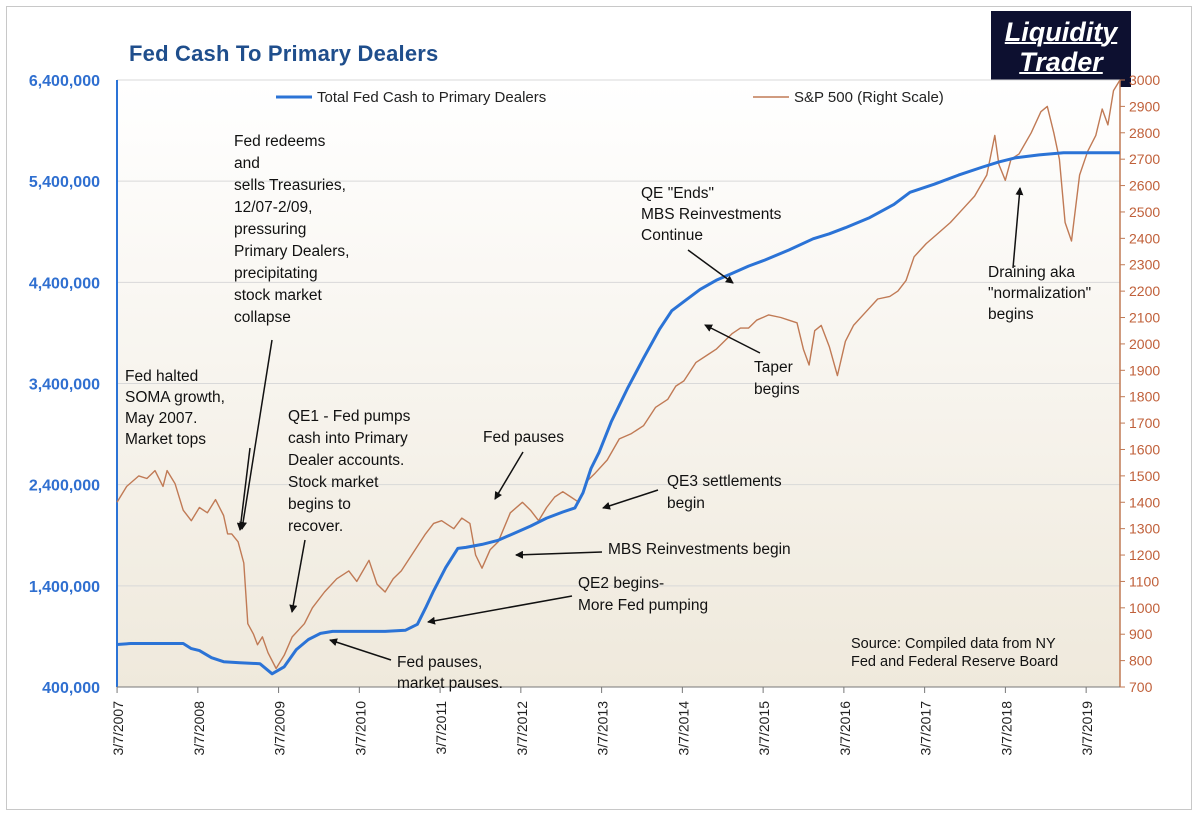  What do you see at coordinates (724, 481) in the screenshot?
I see `annotation-qe3-line: QE3 settlements` at bounding box center [724, 481].